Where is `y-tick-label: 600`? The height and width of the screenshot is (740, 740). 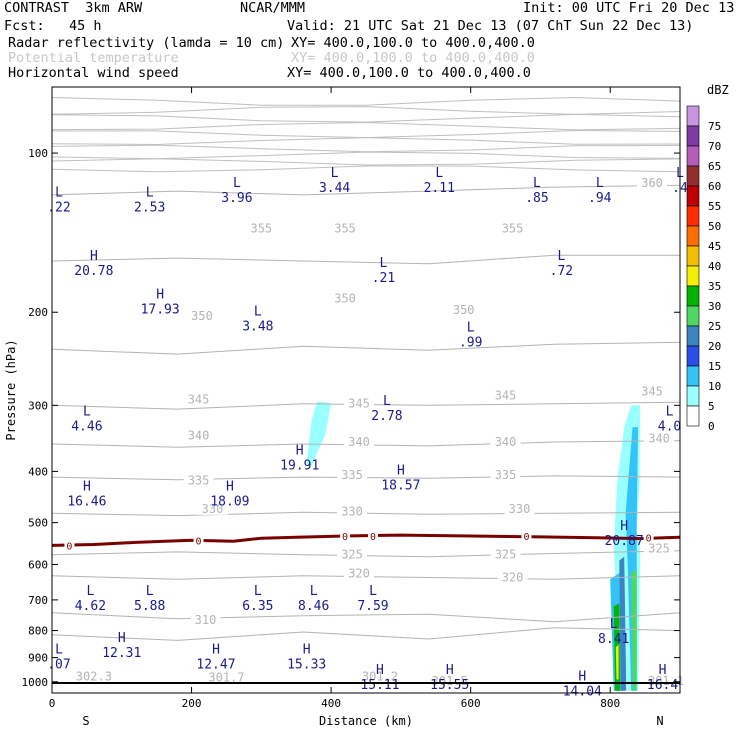
y-tick-label: 600 is located at coordinates (38, 564).